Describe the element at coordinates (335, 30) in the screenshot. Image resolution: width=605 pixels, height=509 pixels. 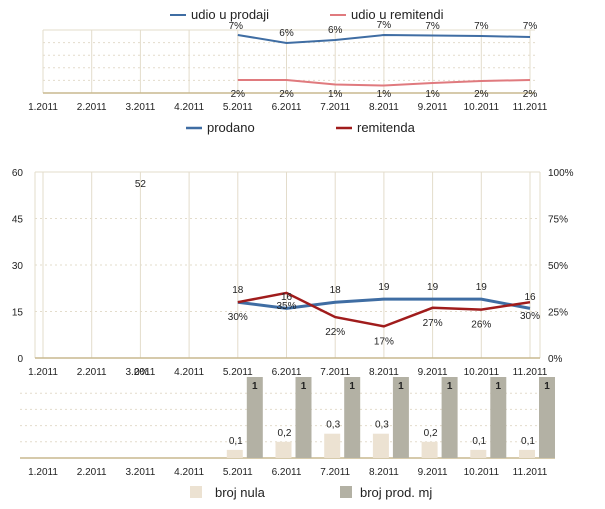
I see `chart1-datalabel-prodaji: 6%` at that location.